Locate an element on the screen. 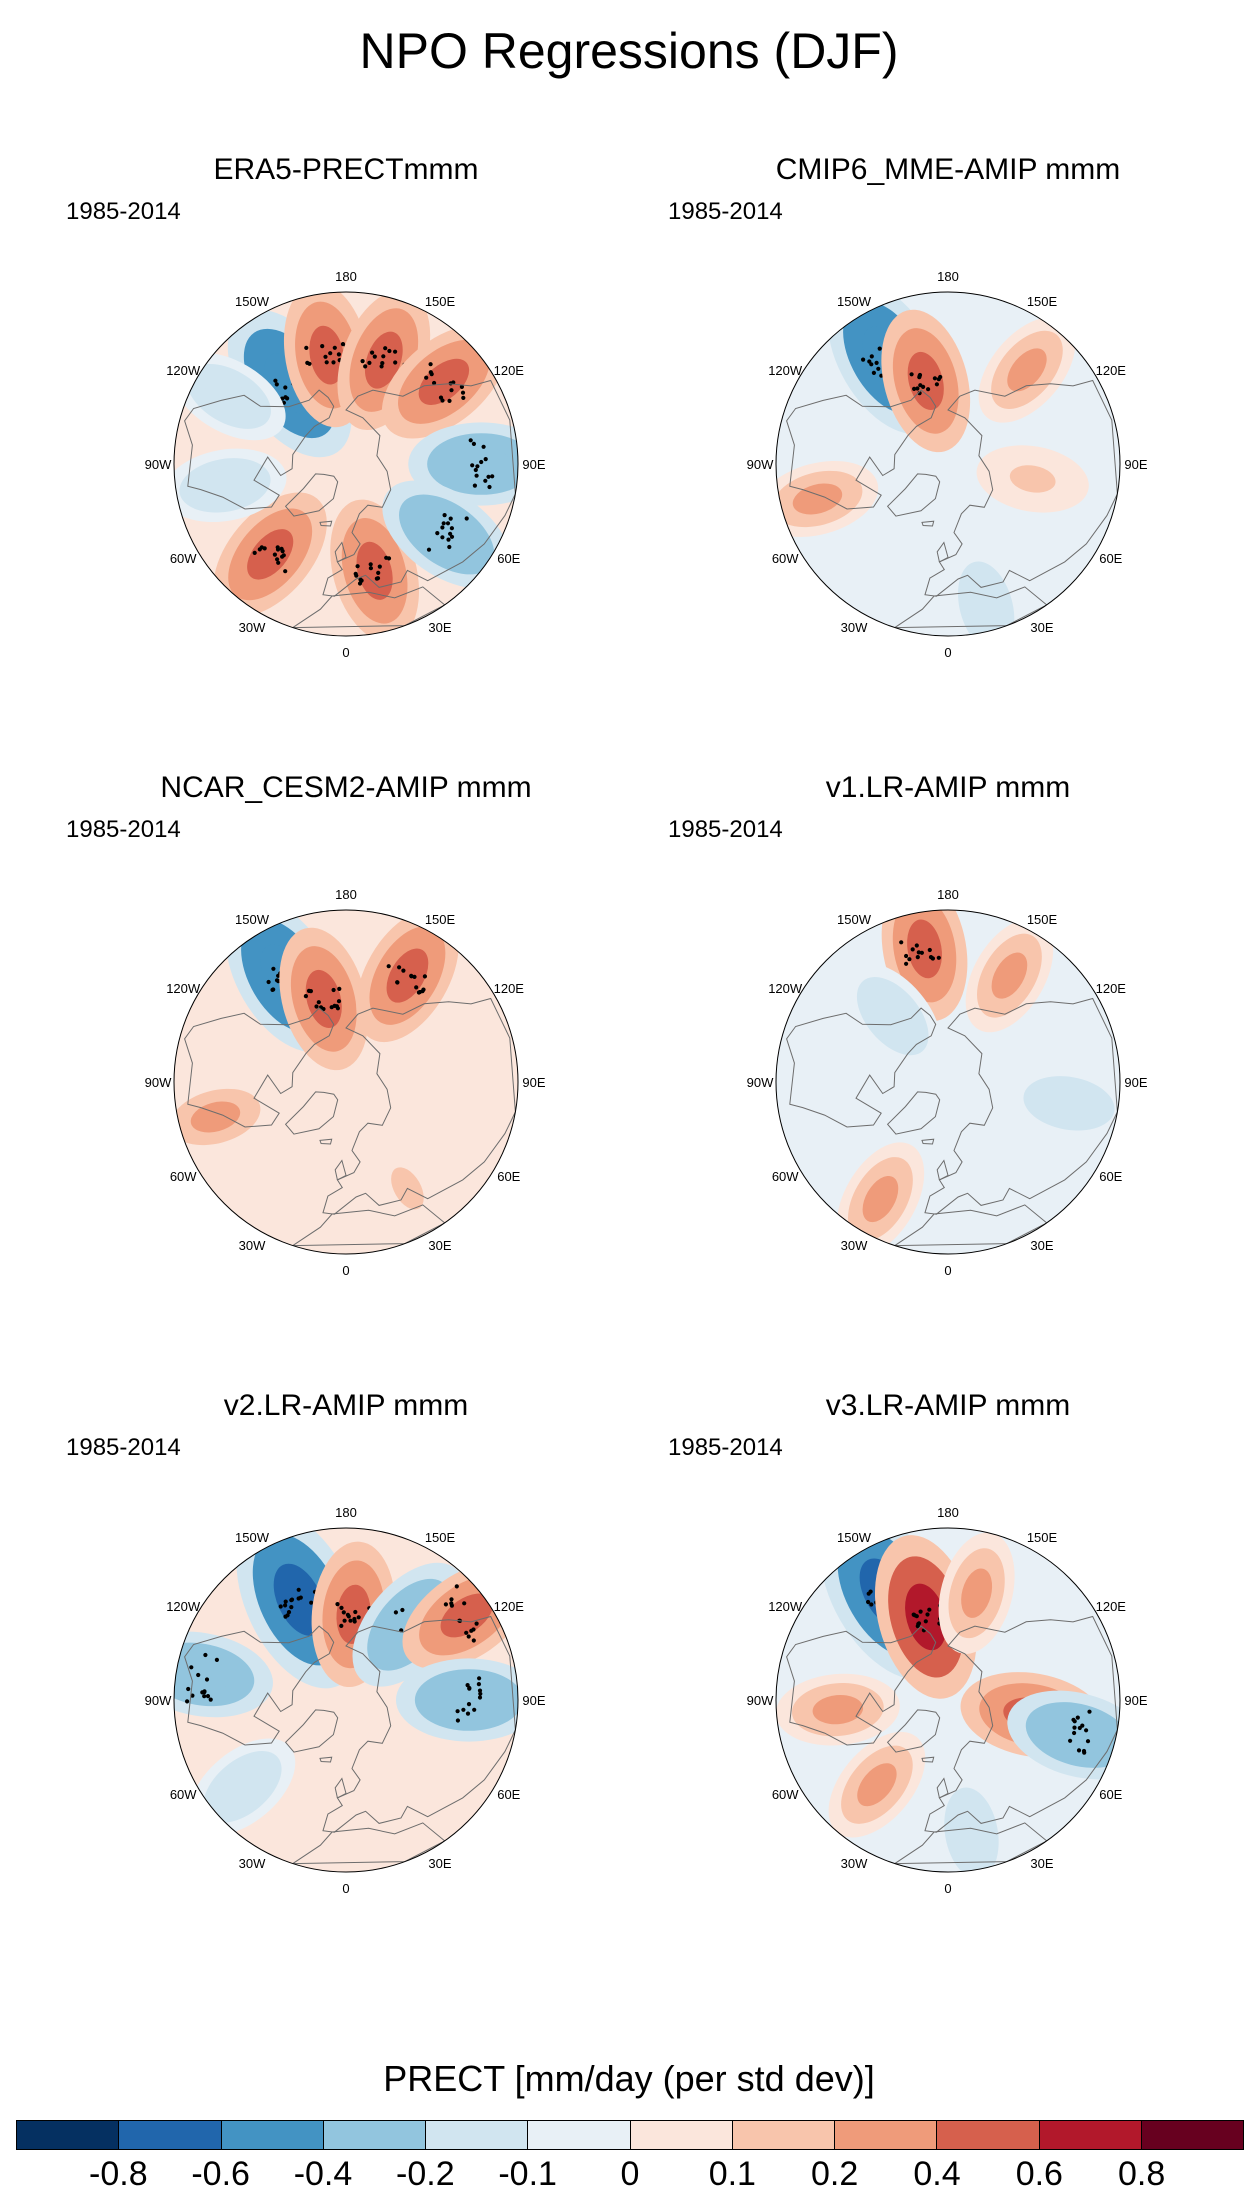 The width and height of the screenshot is (1258, 2212). colorbar-tick-label: 0.4 is located at coordinates (937, 2174).